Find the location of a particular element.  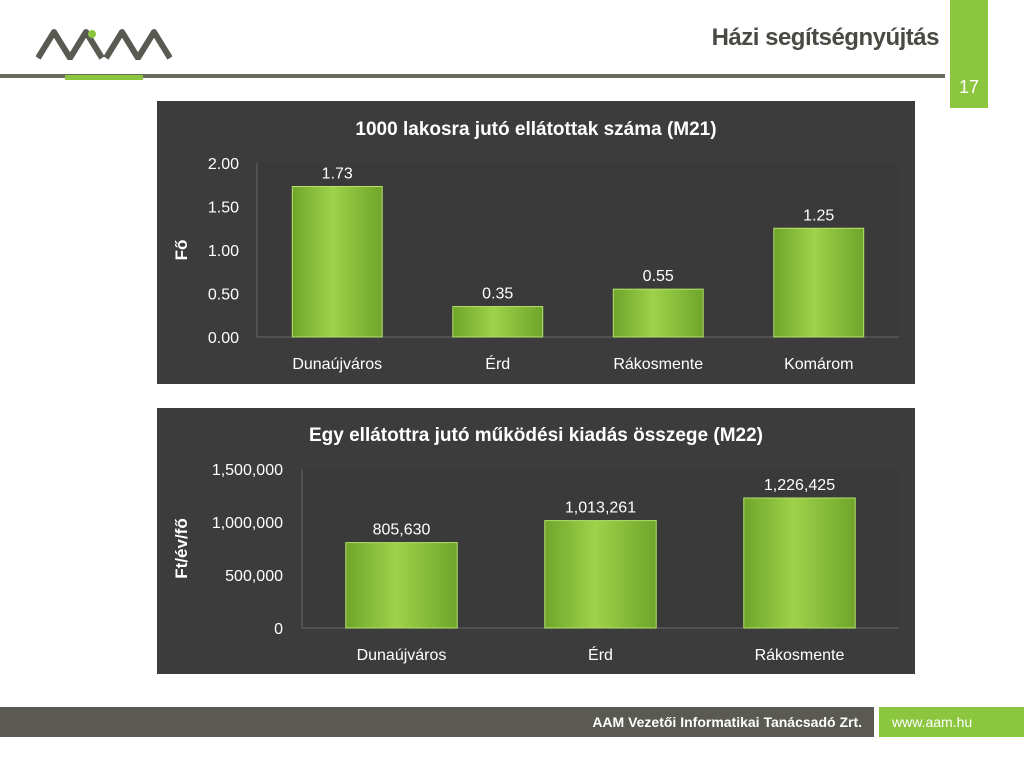

page-title: Házi segítségnyújtás is located at coordinates (825, 37).